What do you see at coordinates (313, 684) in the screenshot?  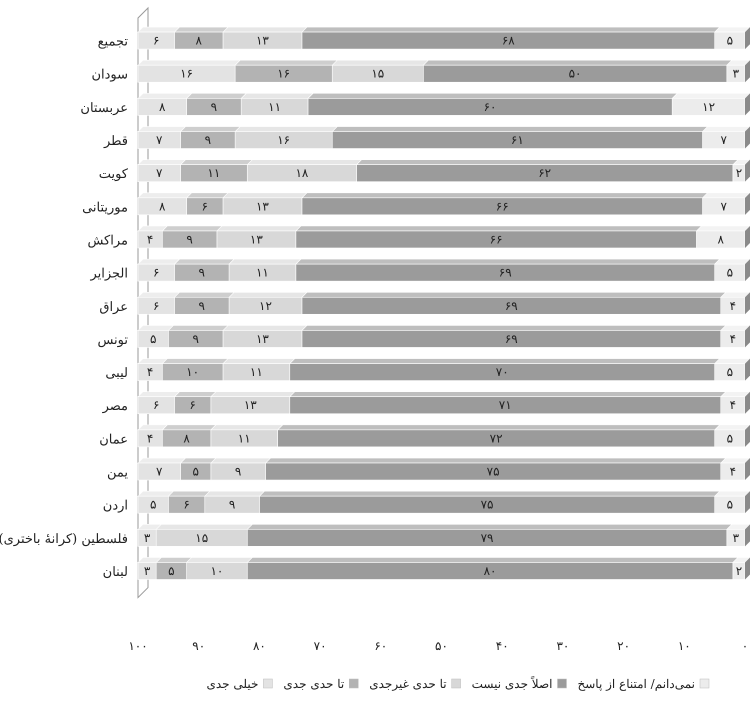 I see `legend-label: تا حدی جدی` at bounding box center [313, 684].